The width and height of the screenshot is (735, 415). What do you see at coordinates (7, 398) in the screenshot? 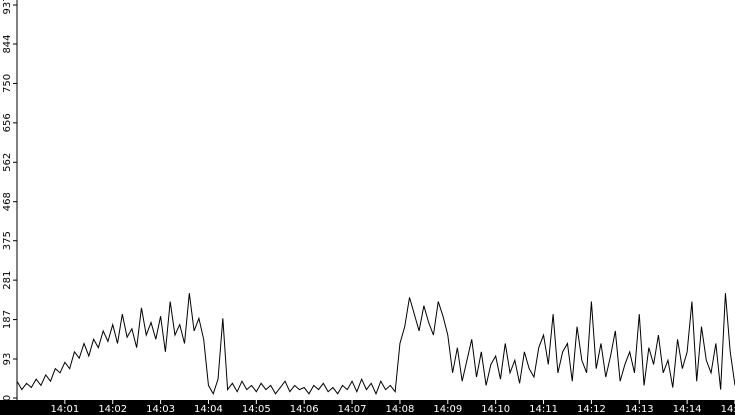
I see `y-tick-label: 0` at bounding box center [7, 398].